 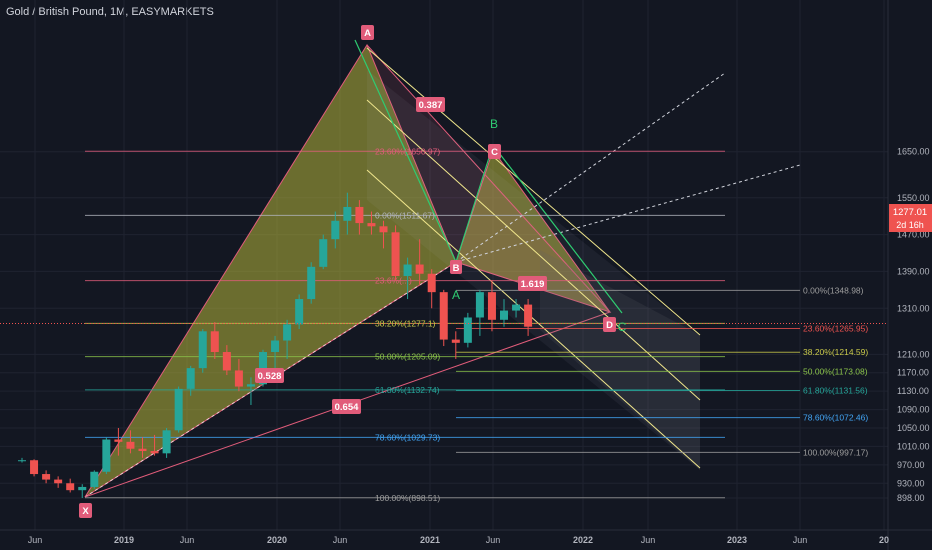 I want to click on ratio-tag-0654: 0.654, so click(x=346, y=406).